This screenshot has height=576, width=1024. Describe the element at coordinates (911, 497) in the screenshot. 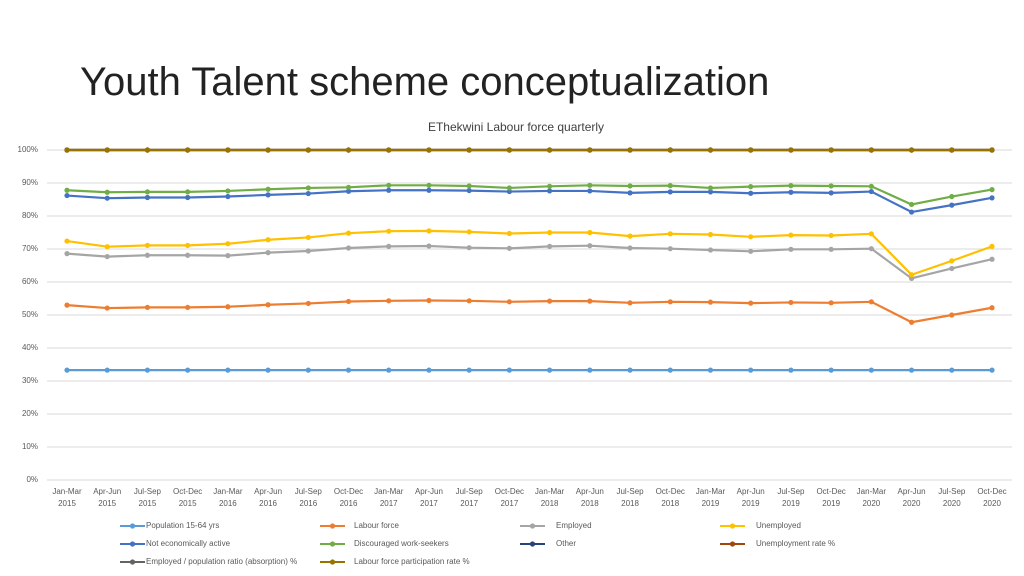

I see `x-tick-label: Apr-Jun 2020` at that location.